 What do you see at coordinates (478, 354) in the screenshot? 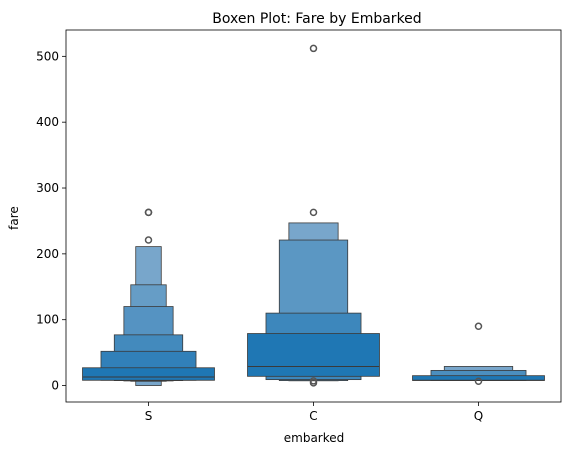
I see `boxen-group-q` at bounding box center [478, 354].